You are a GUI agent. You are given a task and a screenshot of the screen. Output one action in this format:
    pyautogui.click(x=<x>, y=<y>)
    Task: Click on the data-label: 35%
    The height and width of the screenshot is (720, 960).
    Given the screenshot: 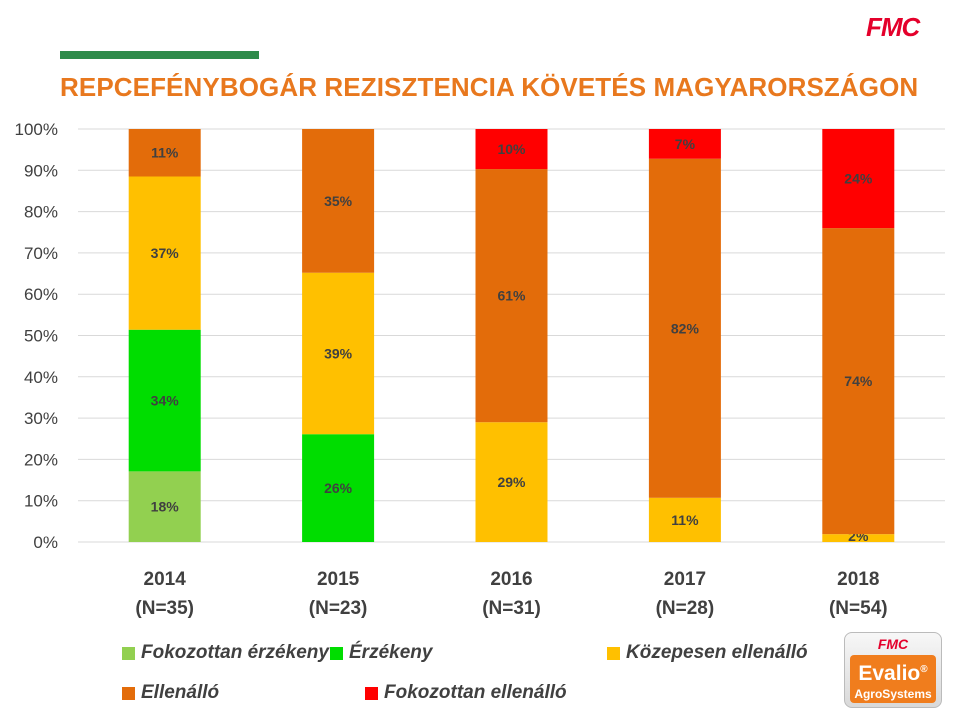 What is the action you would take?
    pyautogui.click(x=338, y=201)
    